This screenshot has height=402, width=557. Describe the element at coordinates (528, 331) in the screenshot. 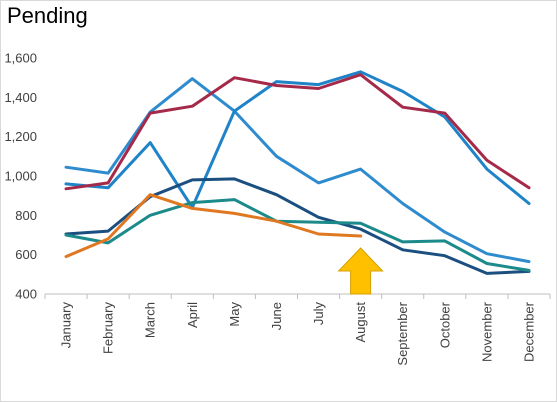

I see `x-tick-label: December` at that location.